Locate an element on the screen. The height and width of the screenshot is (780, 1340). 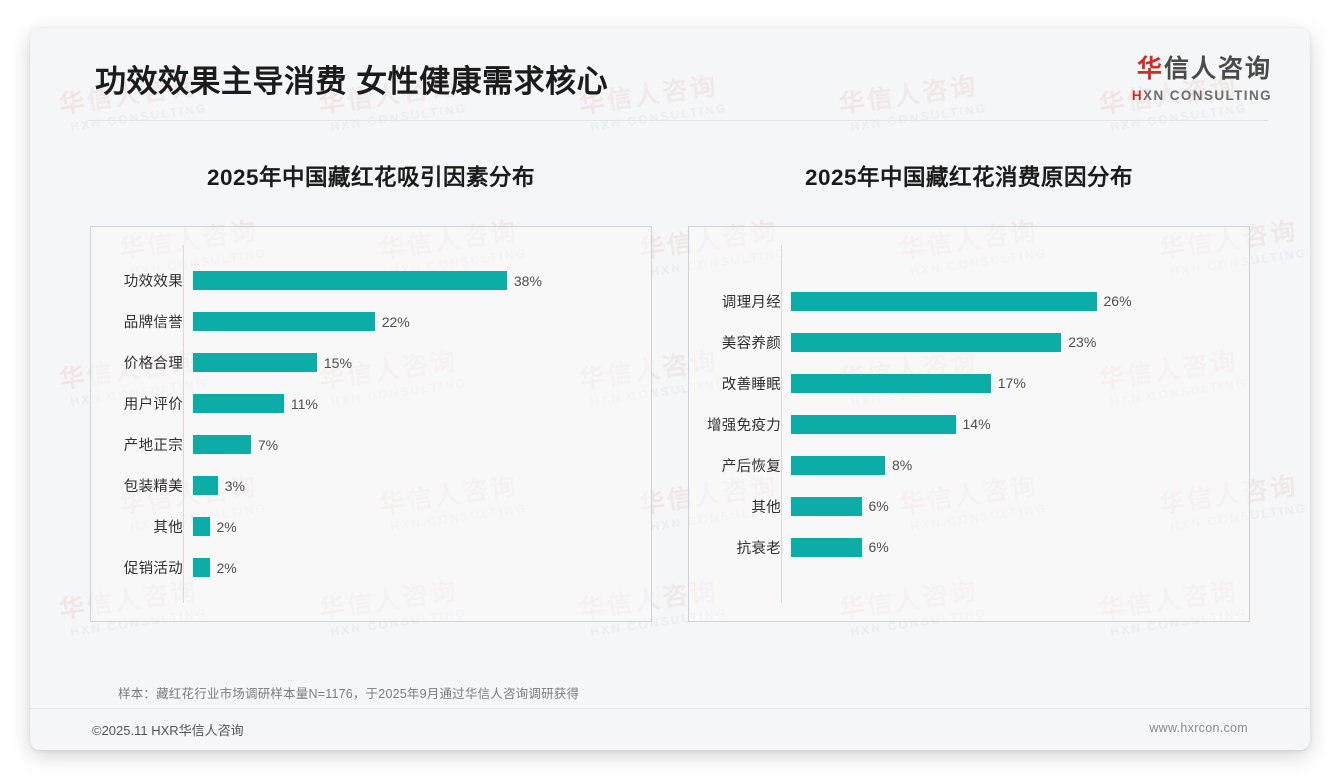
bar-category-label: 价格合理 is located at coordinates (153, 364).